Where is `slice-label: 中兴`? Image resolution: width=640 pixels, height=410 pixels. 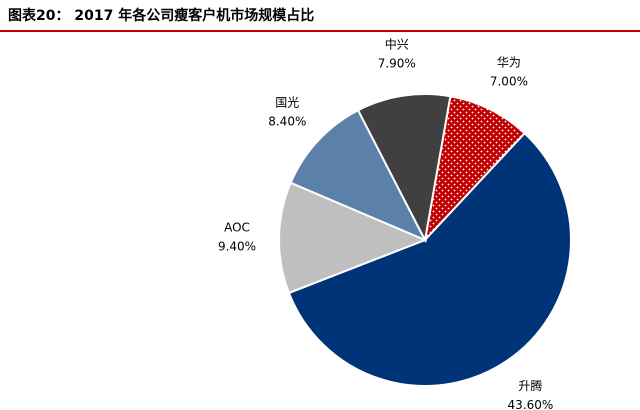 slice-label: 中兴 is located at coordinates (397, 44).